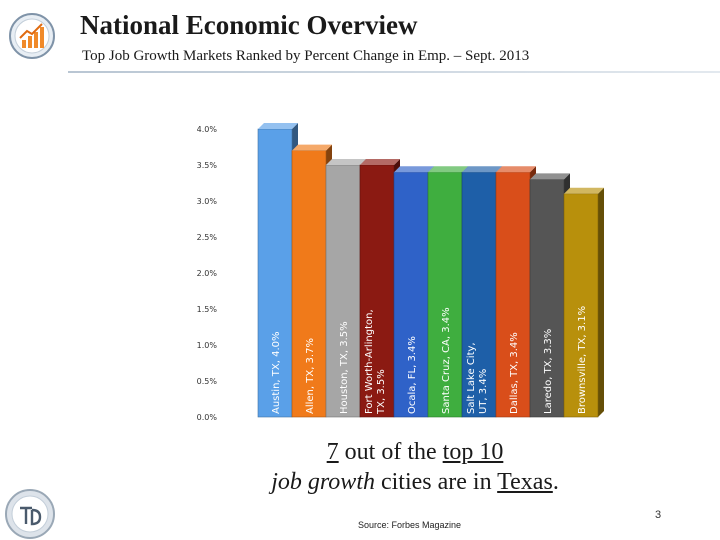  Describe the element at coordinates (658, 515) in the screenshot. I see `page-number: 3` at that location.